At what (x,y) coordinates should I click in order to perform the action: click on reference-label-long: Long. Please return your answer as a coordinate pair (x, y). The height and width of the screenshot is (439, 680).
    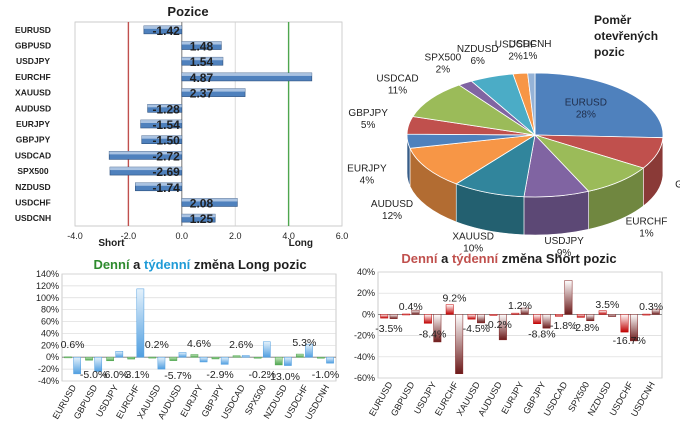
    Looking at the image, I should click on (301, 243).